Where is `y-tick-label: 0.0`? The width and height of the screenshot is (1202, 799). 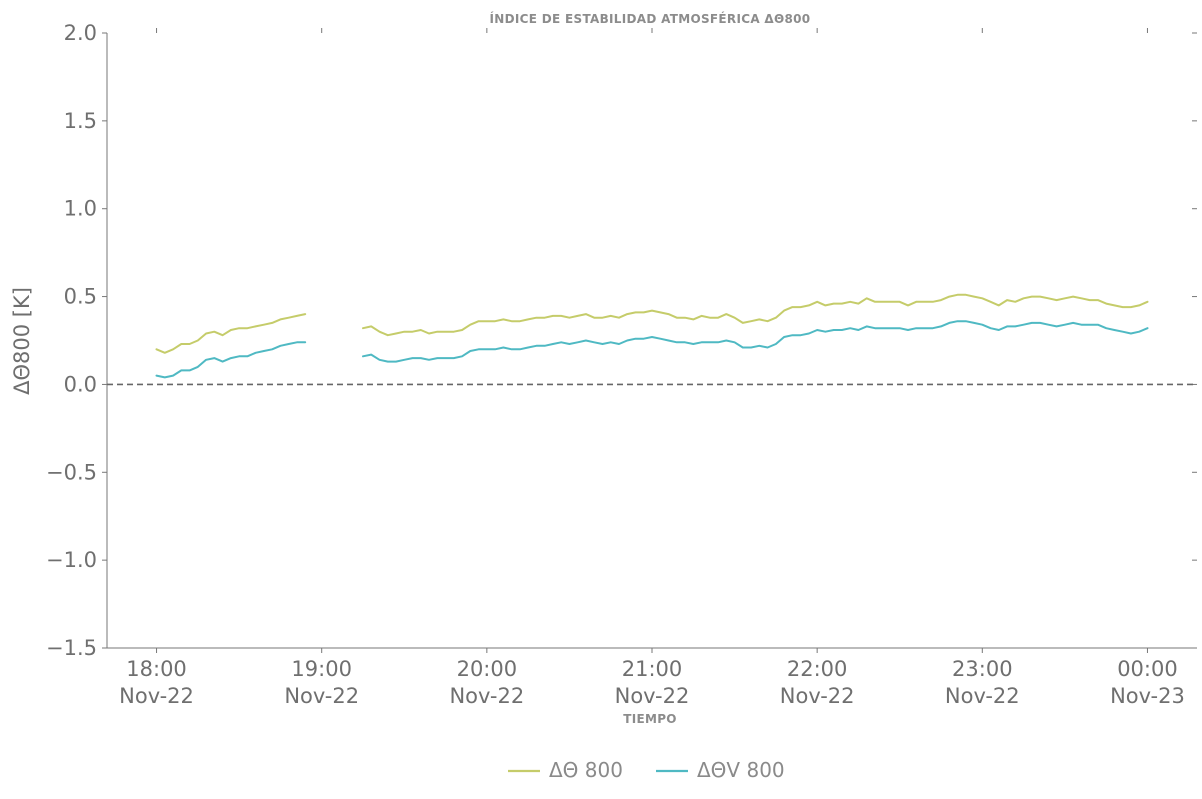 y-tick-label: 0.0 is located at coordinates (80, 384).